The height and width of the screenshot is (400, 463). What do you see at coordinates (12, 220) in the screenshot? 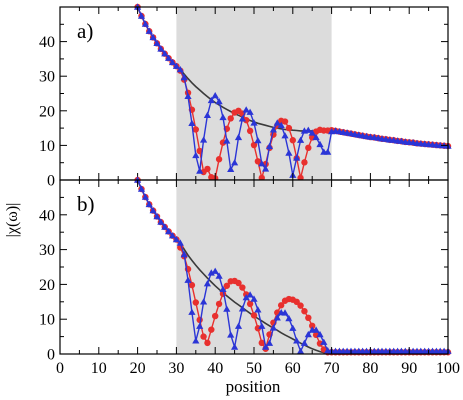
I see `y-axis-label: |χ(ω)|` at bounding box center [12, 220].